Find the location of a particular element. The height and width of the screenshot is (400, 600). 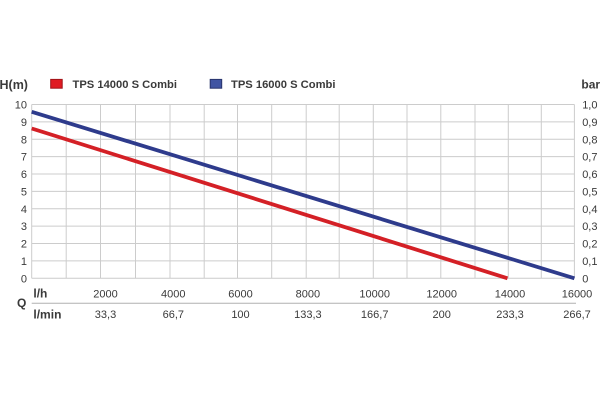

svg-text: 0,5 is located at coordinates (589, 192).